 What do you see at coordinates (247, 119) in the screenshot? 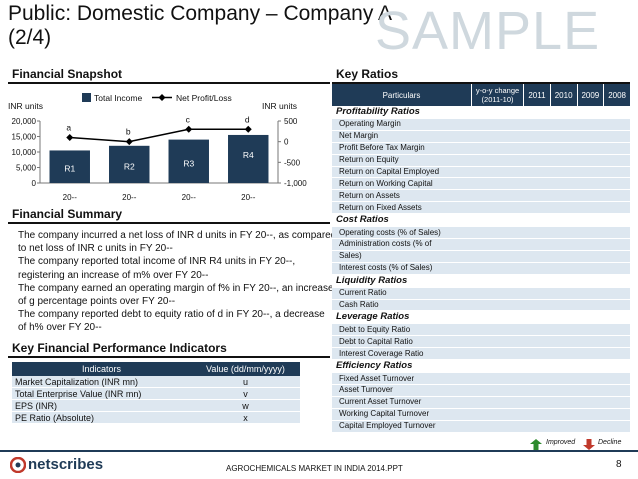
I see `net-profit-data-label: d` at bounding box center [247, 119].